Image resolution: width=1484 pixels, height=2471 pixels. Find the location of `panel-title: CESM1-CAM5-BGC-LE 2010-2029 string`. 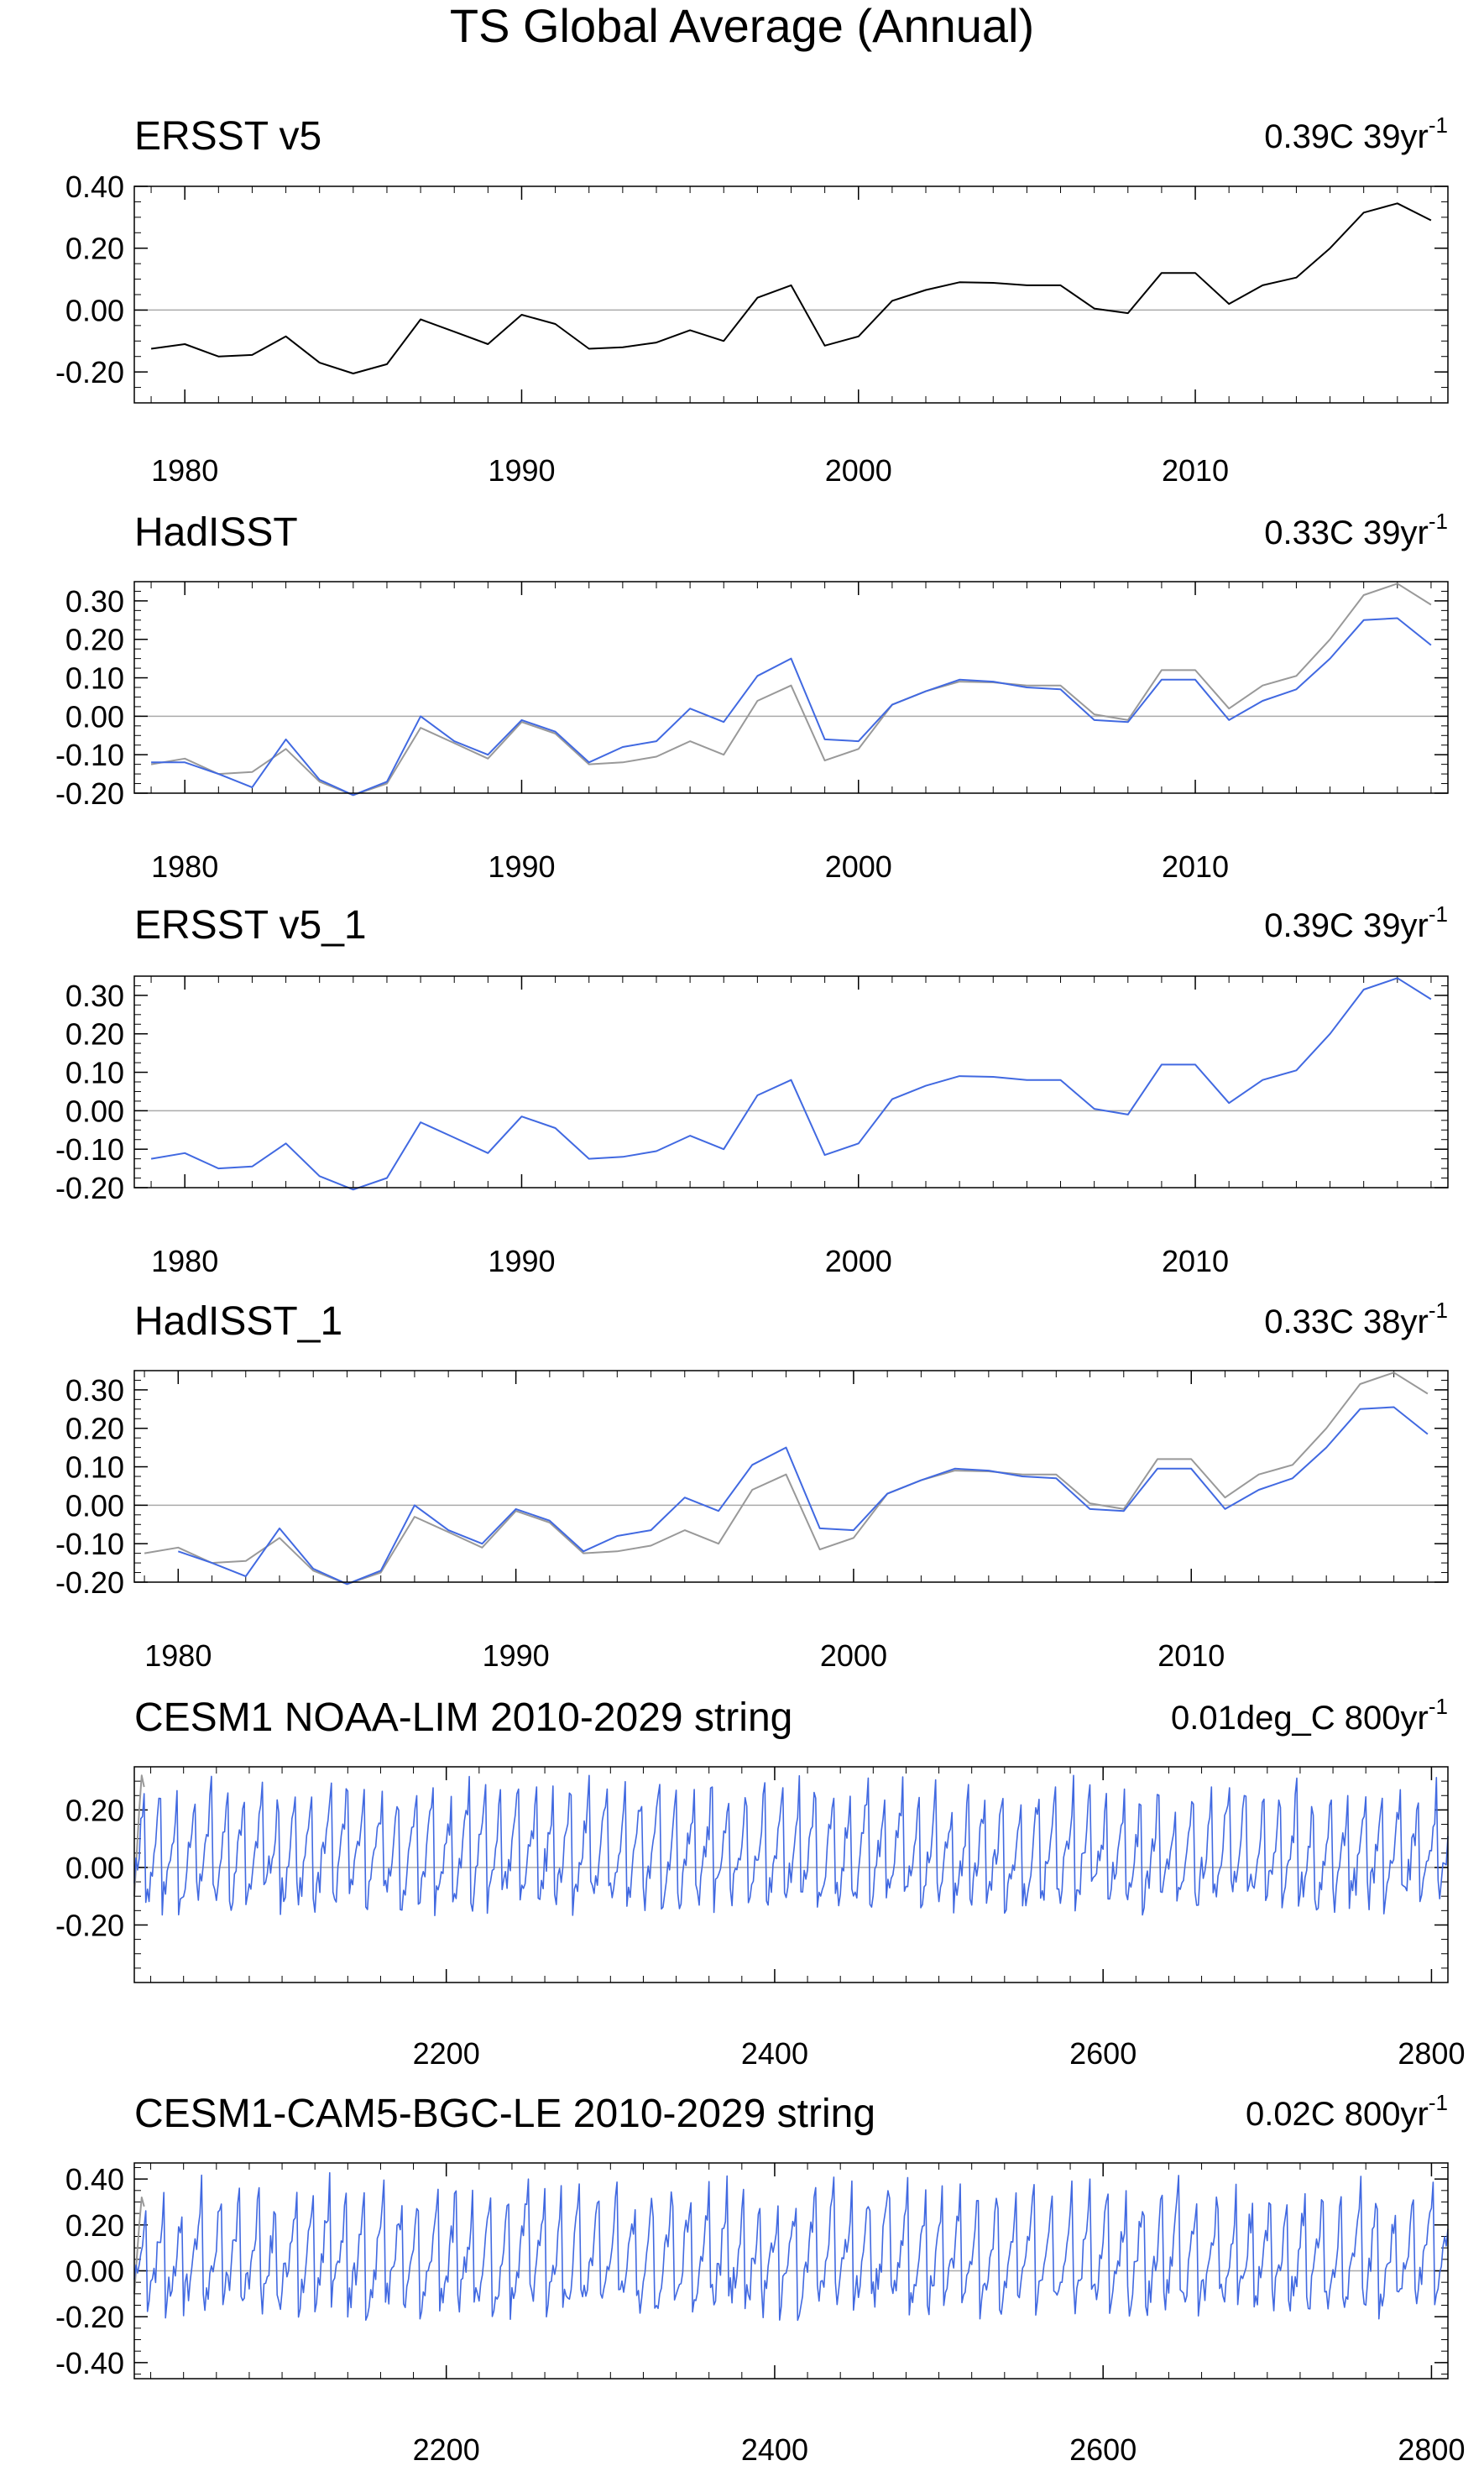

panel-title: CESM1-CAM5-BGC-LE 2010-2029 string is located at coordinates (504, 2114).